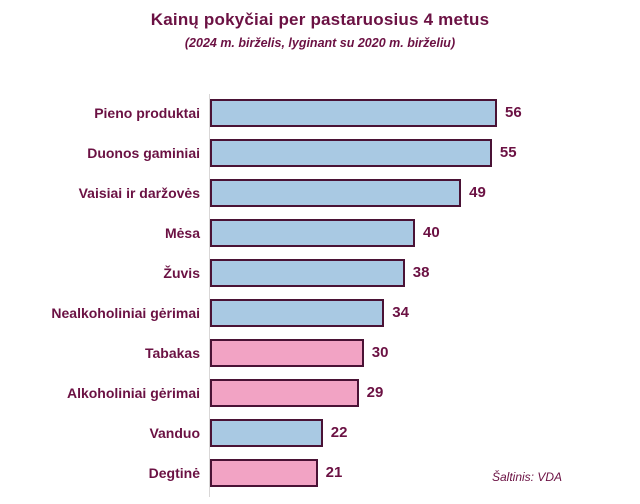 Image resolution: width=640 pixels, height=504 pixels. I want to click on bar-row: Duonos gaminiai 55, so click(320, 153).